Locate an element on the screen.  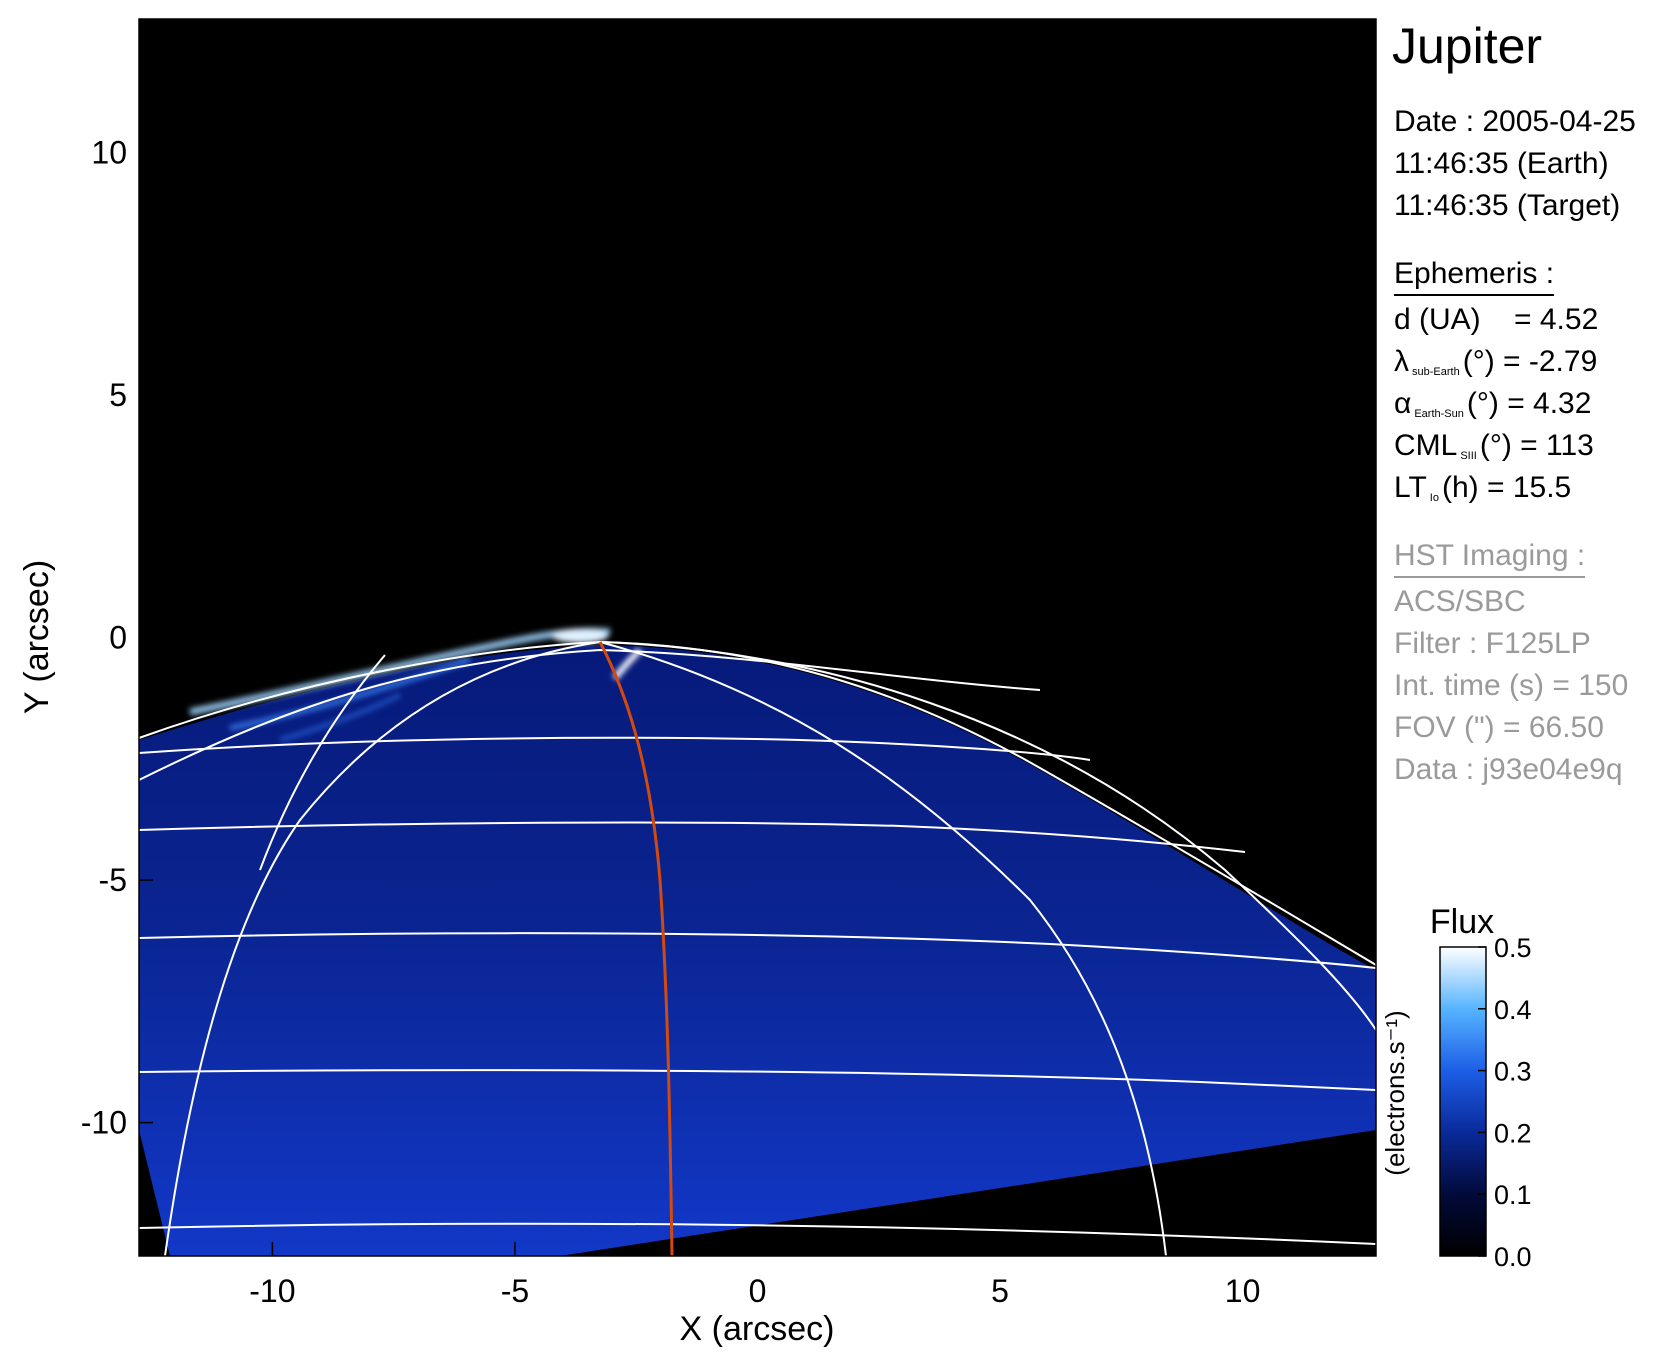
y-axis: 10 5 0 -5 -10 is located at coordinates (117, 637).